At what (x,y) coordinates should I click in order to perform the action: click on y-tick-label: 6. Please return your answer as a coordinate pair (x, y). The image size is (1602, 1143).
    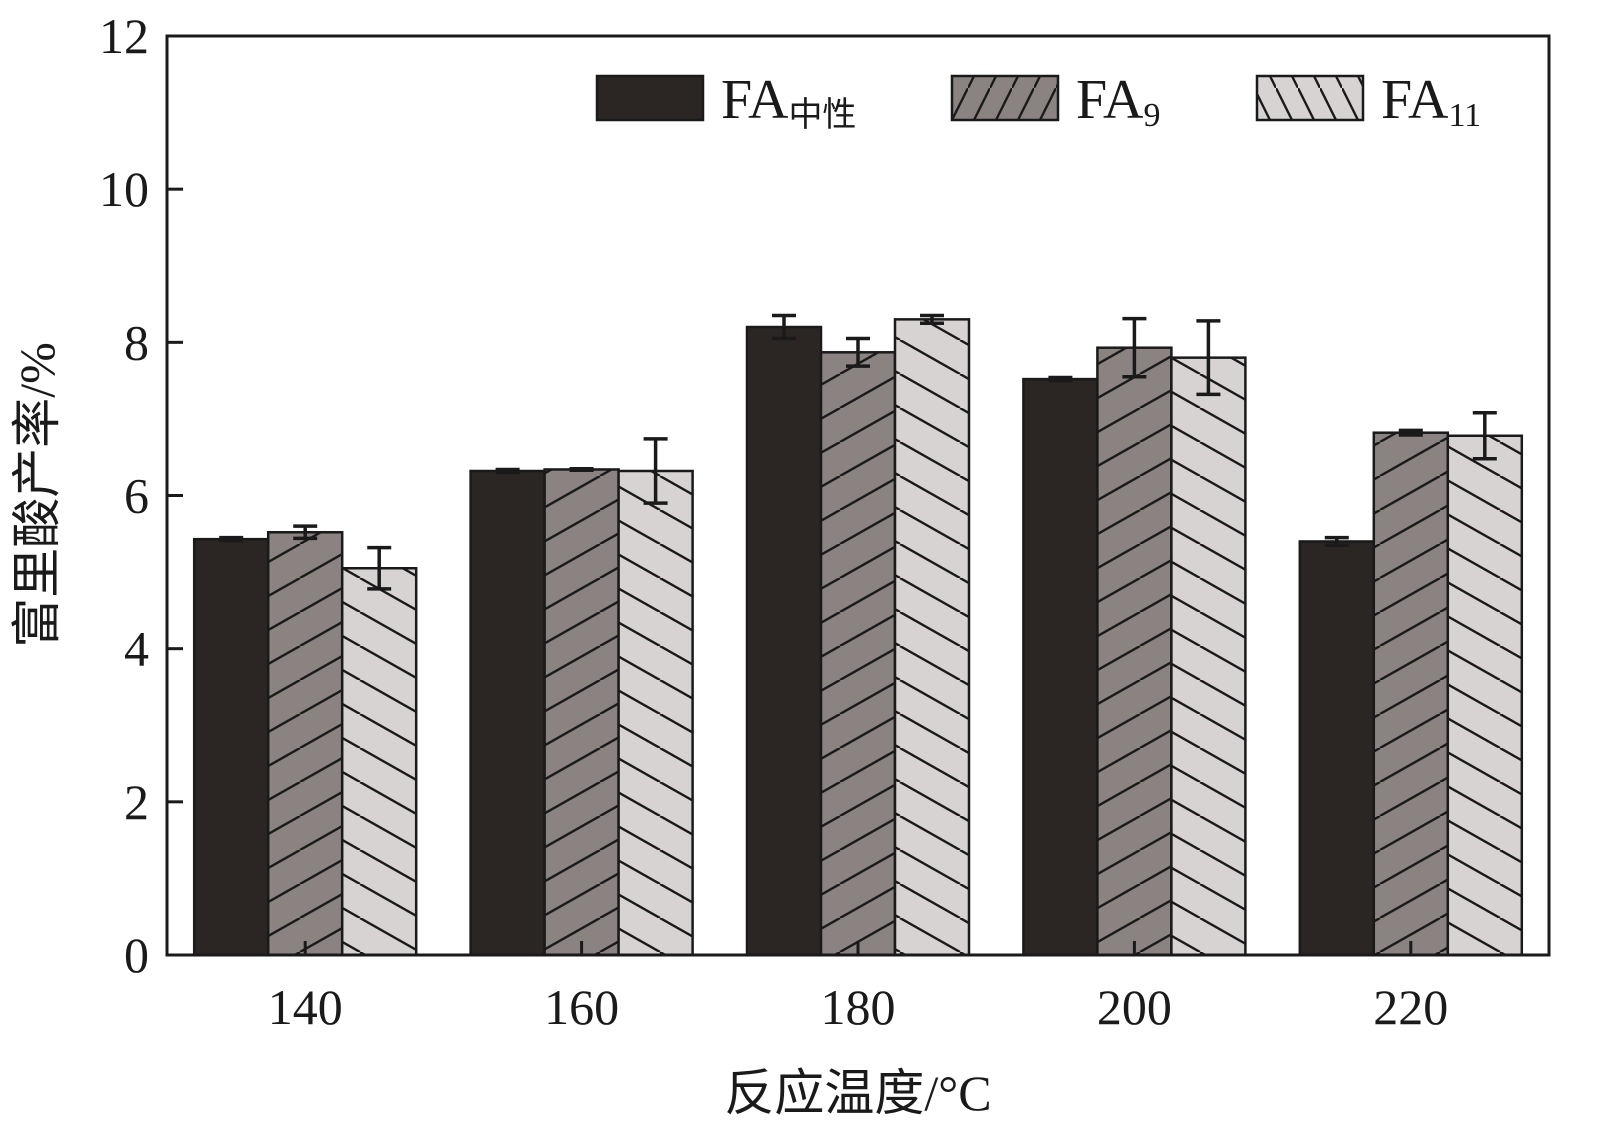
    Looking at the image, I should click on (136, 496).